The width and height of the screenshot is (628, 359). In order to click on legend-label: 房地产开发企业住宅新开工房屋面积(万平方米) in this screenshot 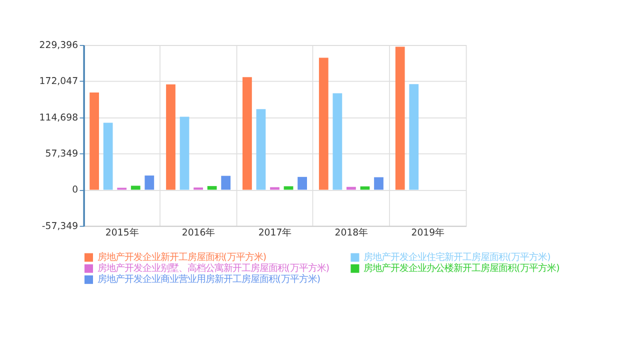, I will do `click(457, 258)`.